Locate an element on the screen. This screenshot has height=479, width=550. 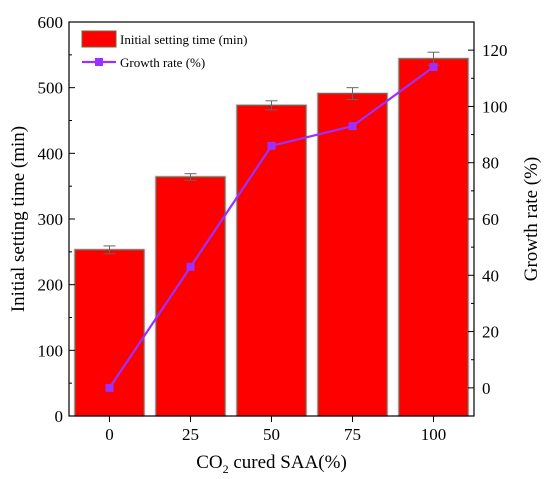
x-tick-label: 75 is located at coordinates (352, 434).